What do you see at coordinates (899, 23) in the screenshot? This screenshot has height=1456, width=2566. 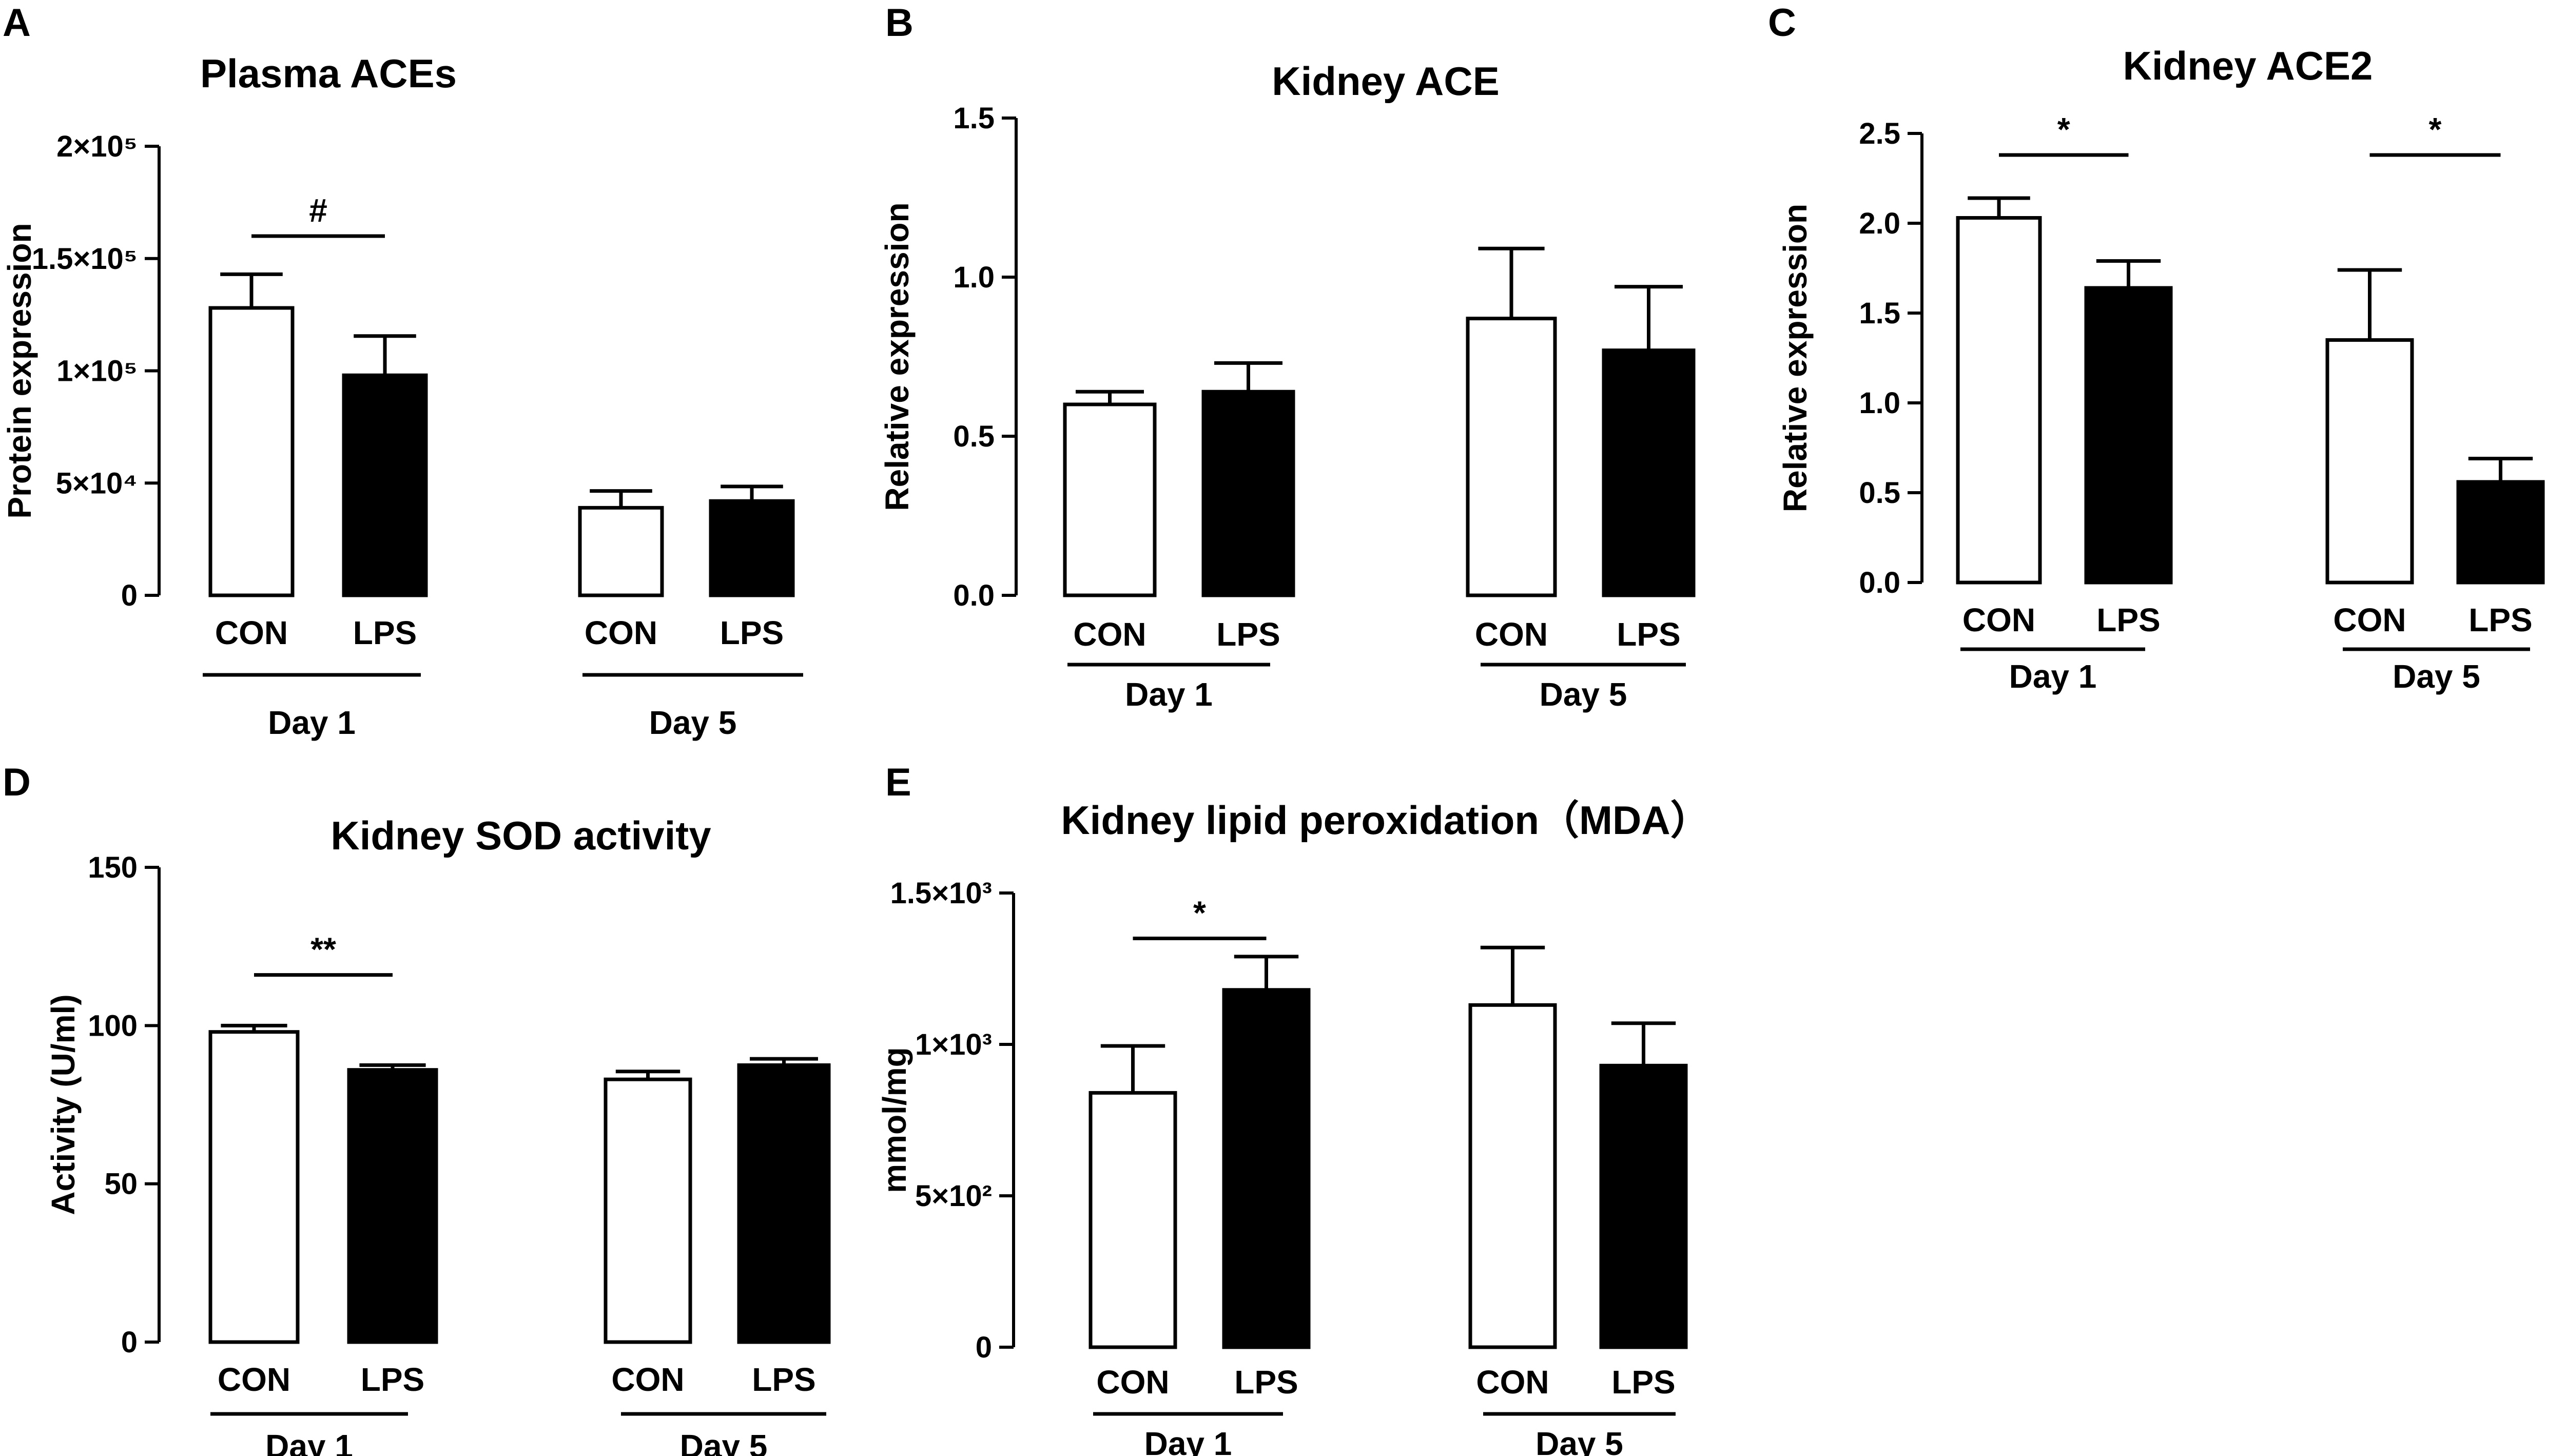 I see `panel-letter: B` at bounding box center [899, 23].